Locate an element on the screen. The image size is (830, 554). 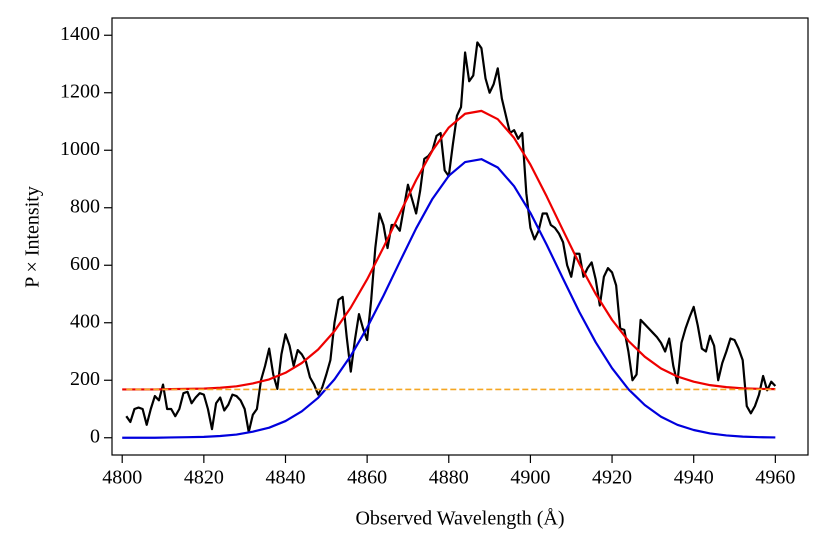
x-tick-label: 4880 is located at coordinates (449, 478).